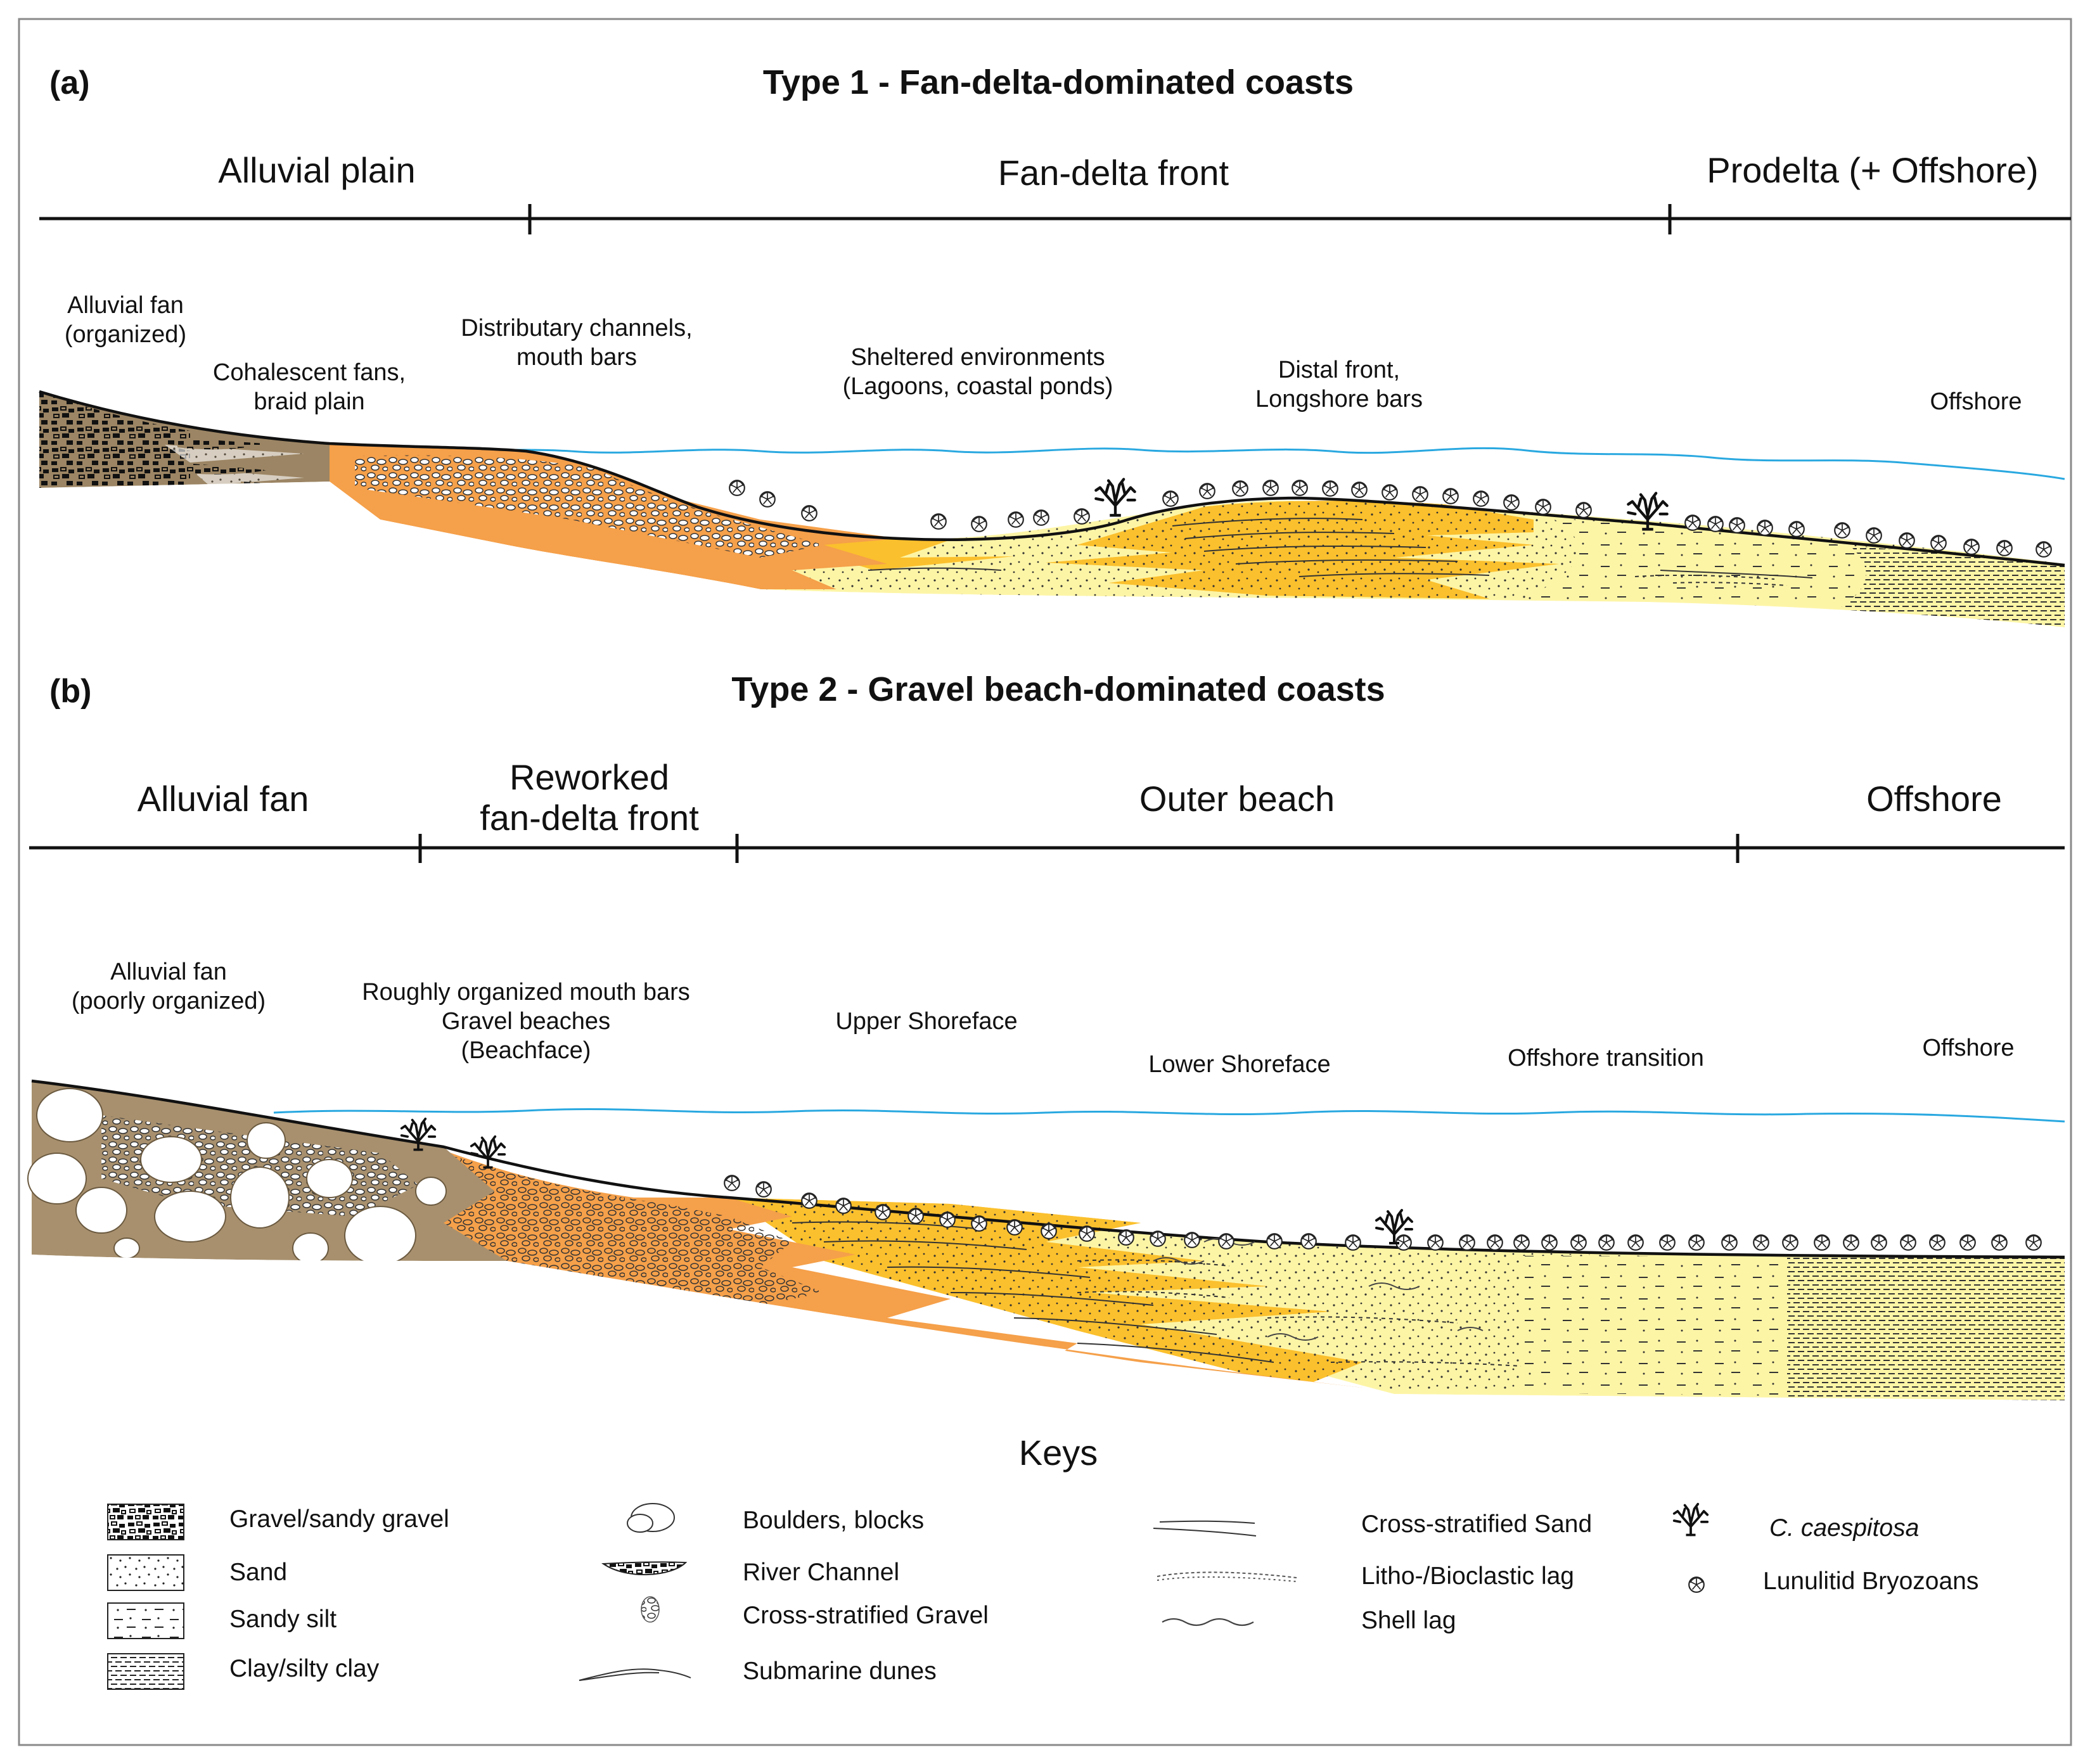  Describe the element at coordinates (1844, 1528) in the screenshot. I see `key-caespitosa-label: C. caespitosa` at that location.